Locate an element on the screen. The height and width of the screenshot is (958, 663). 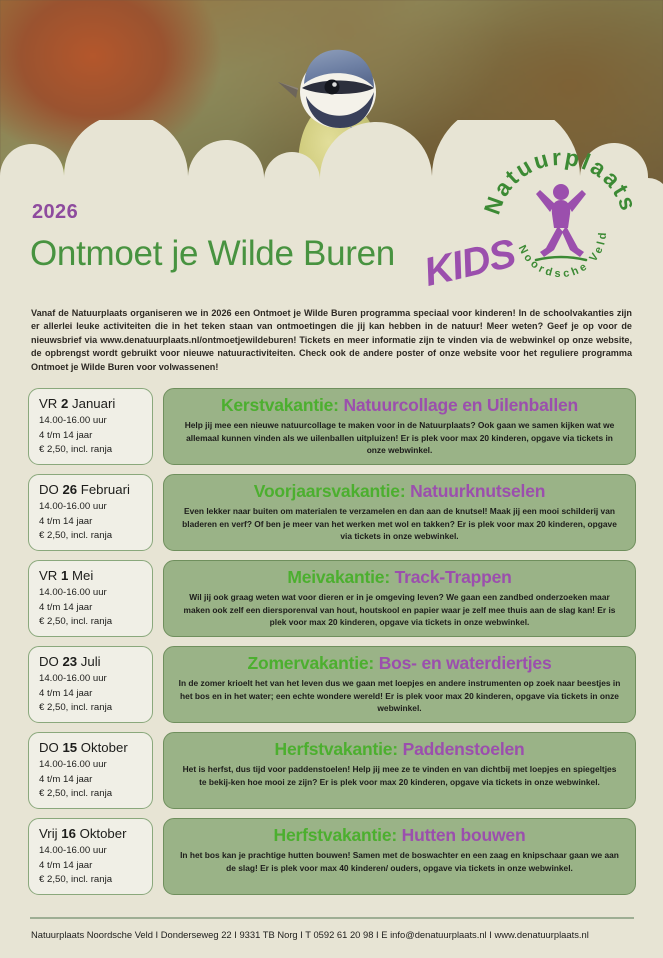
date-heading: Vrij 16 Oktober is located at coordinates (91, 833).